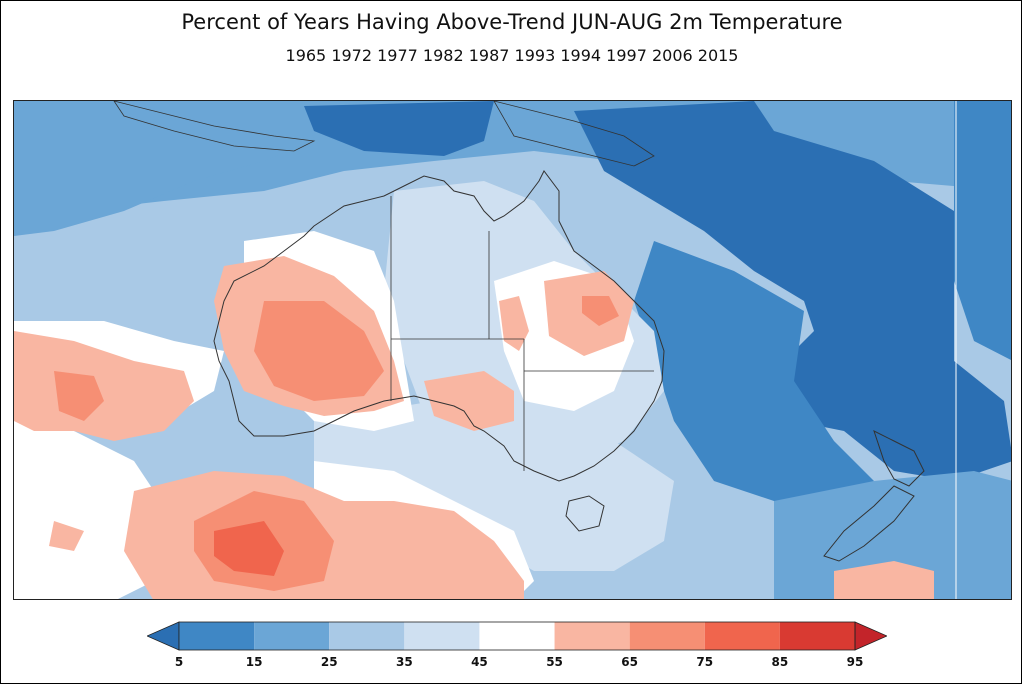 The height and width of the screenshot is (686, 1024). I want to click on colorbar-arrow-low, so click(163, 636).